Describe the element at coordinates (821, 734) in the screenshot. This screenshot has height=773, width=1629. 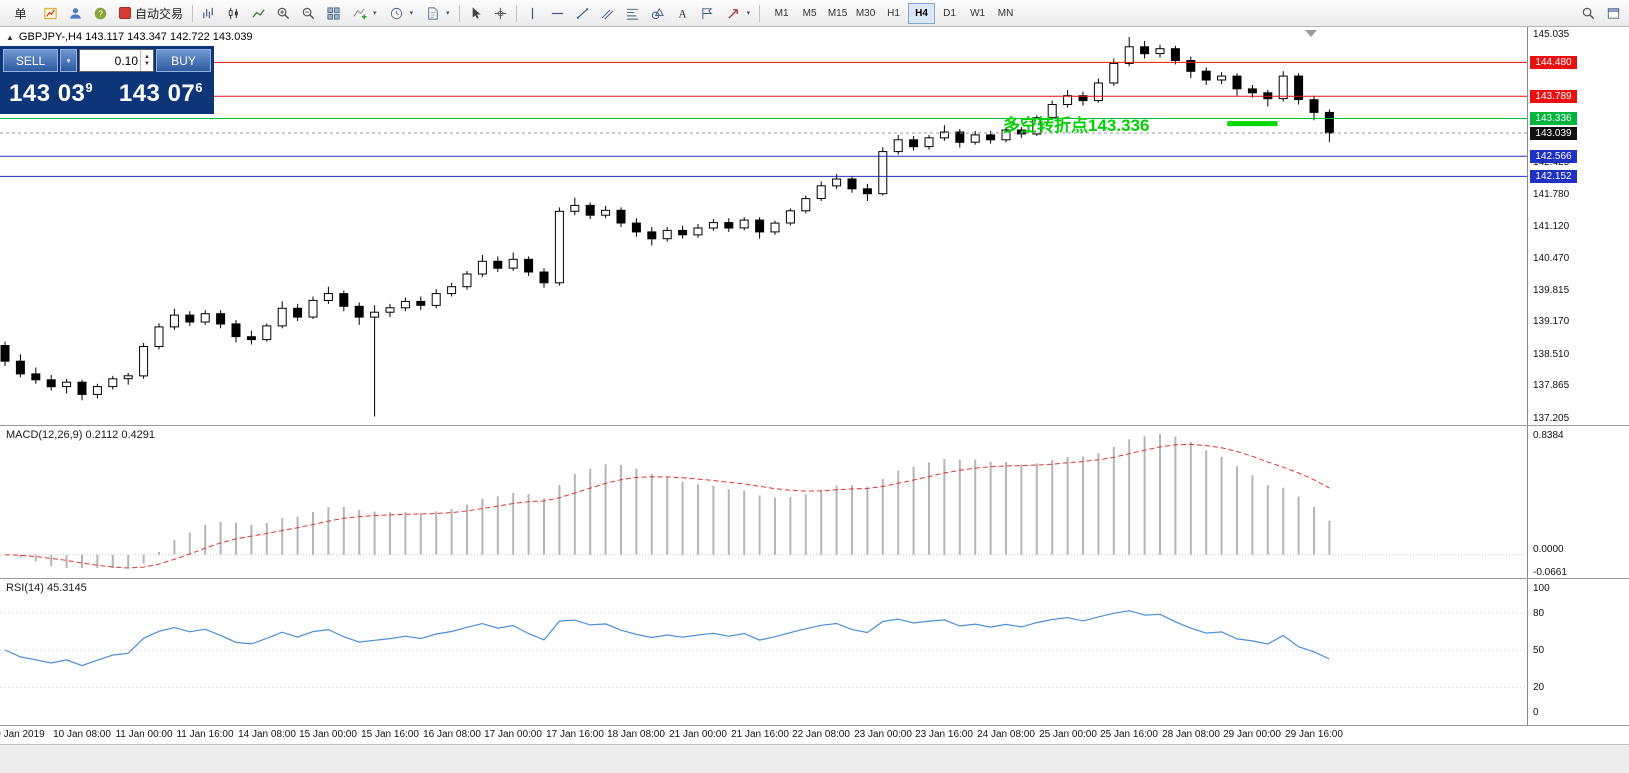
I see `time-label: 22 Jan 08:00` at that location.